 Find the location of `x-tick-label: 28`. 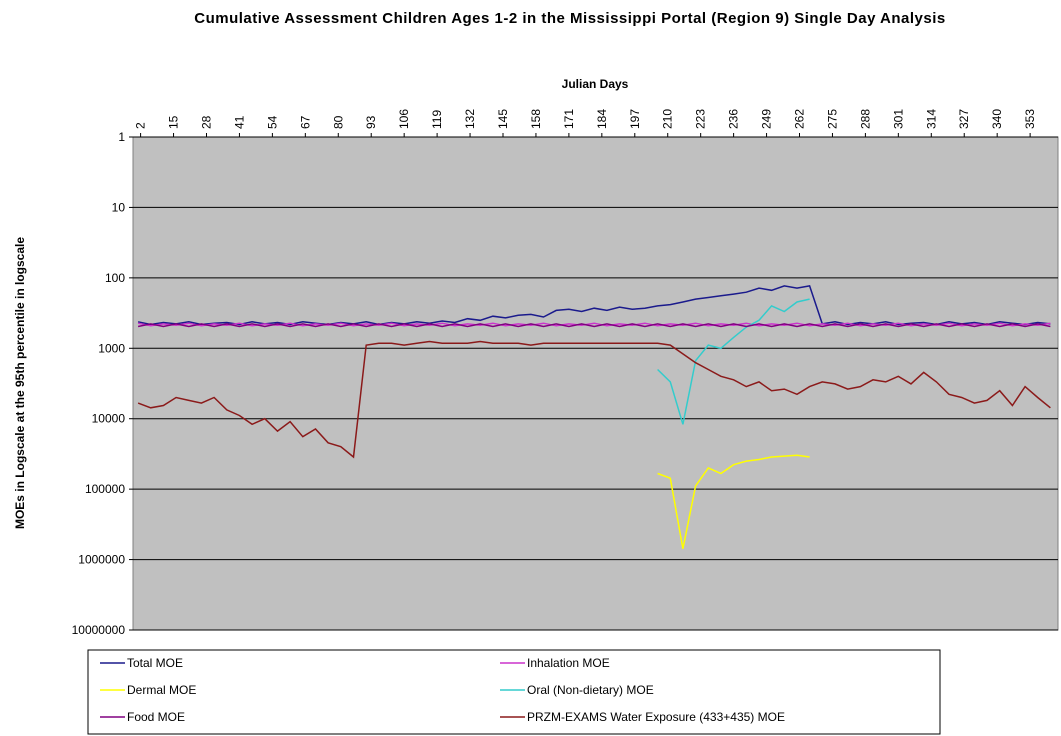

x-tick-label: 28 is located at coordinates (206, 122).